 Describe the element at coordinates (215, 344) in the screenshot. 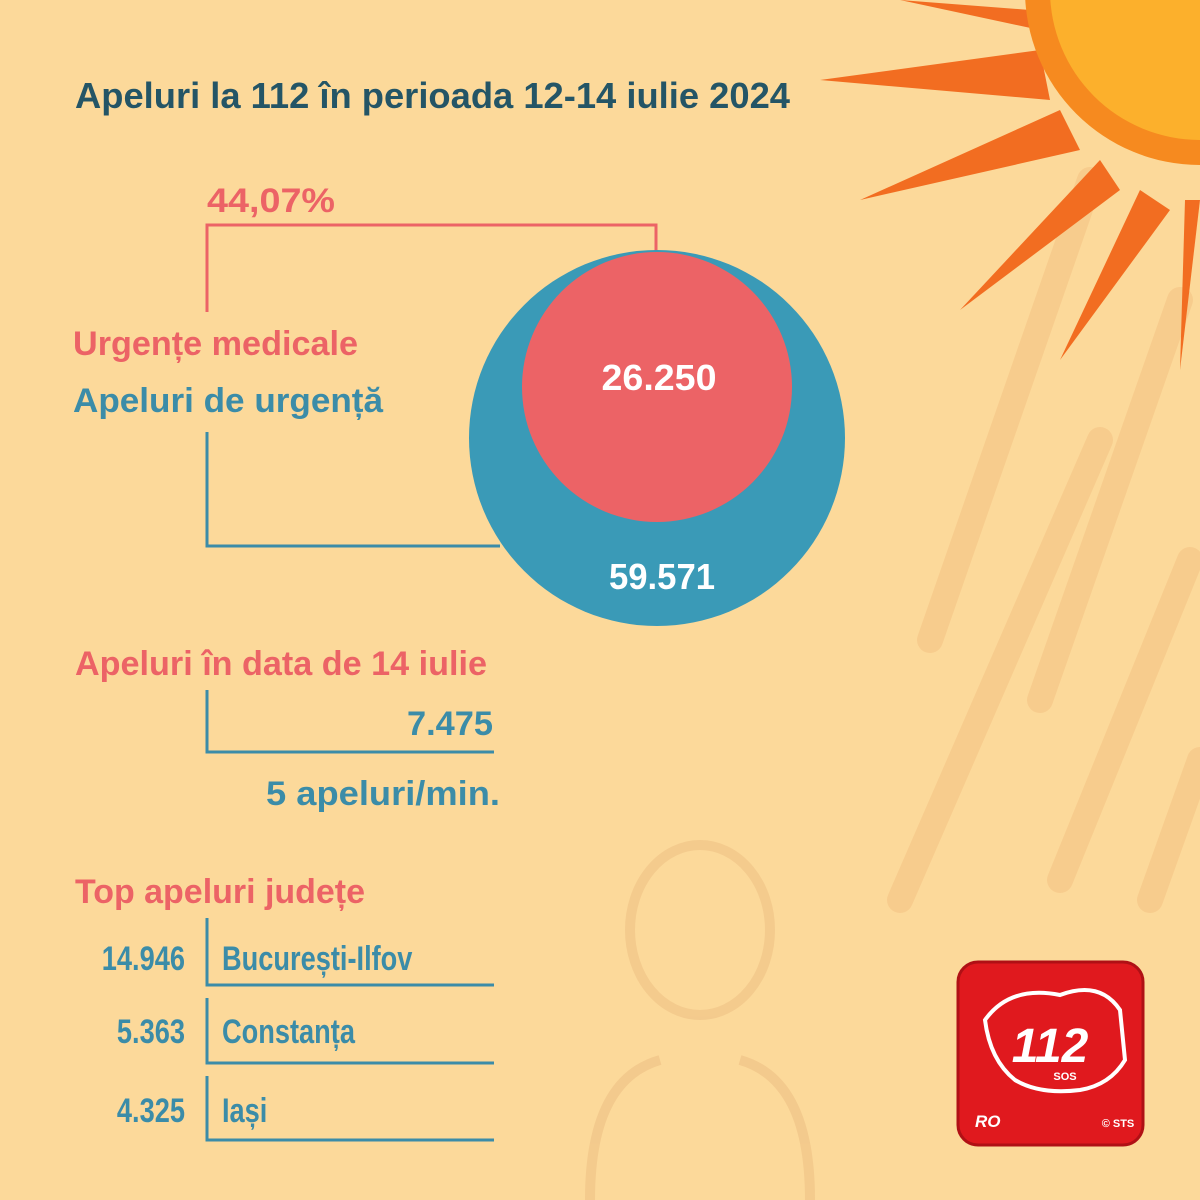

I see `medical-label: Urgențe medicale` at that location.